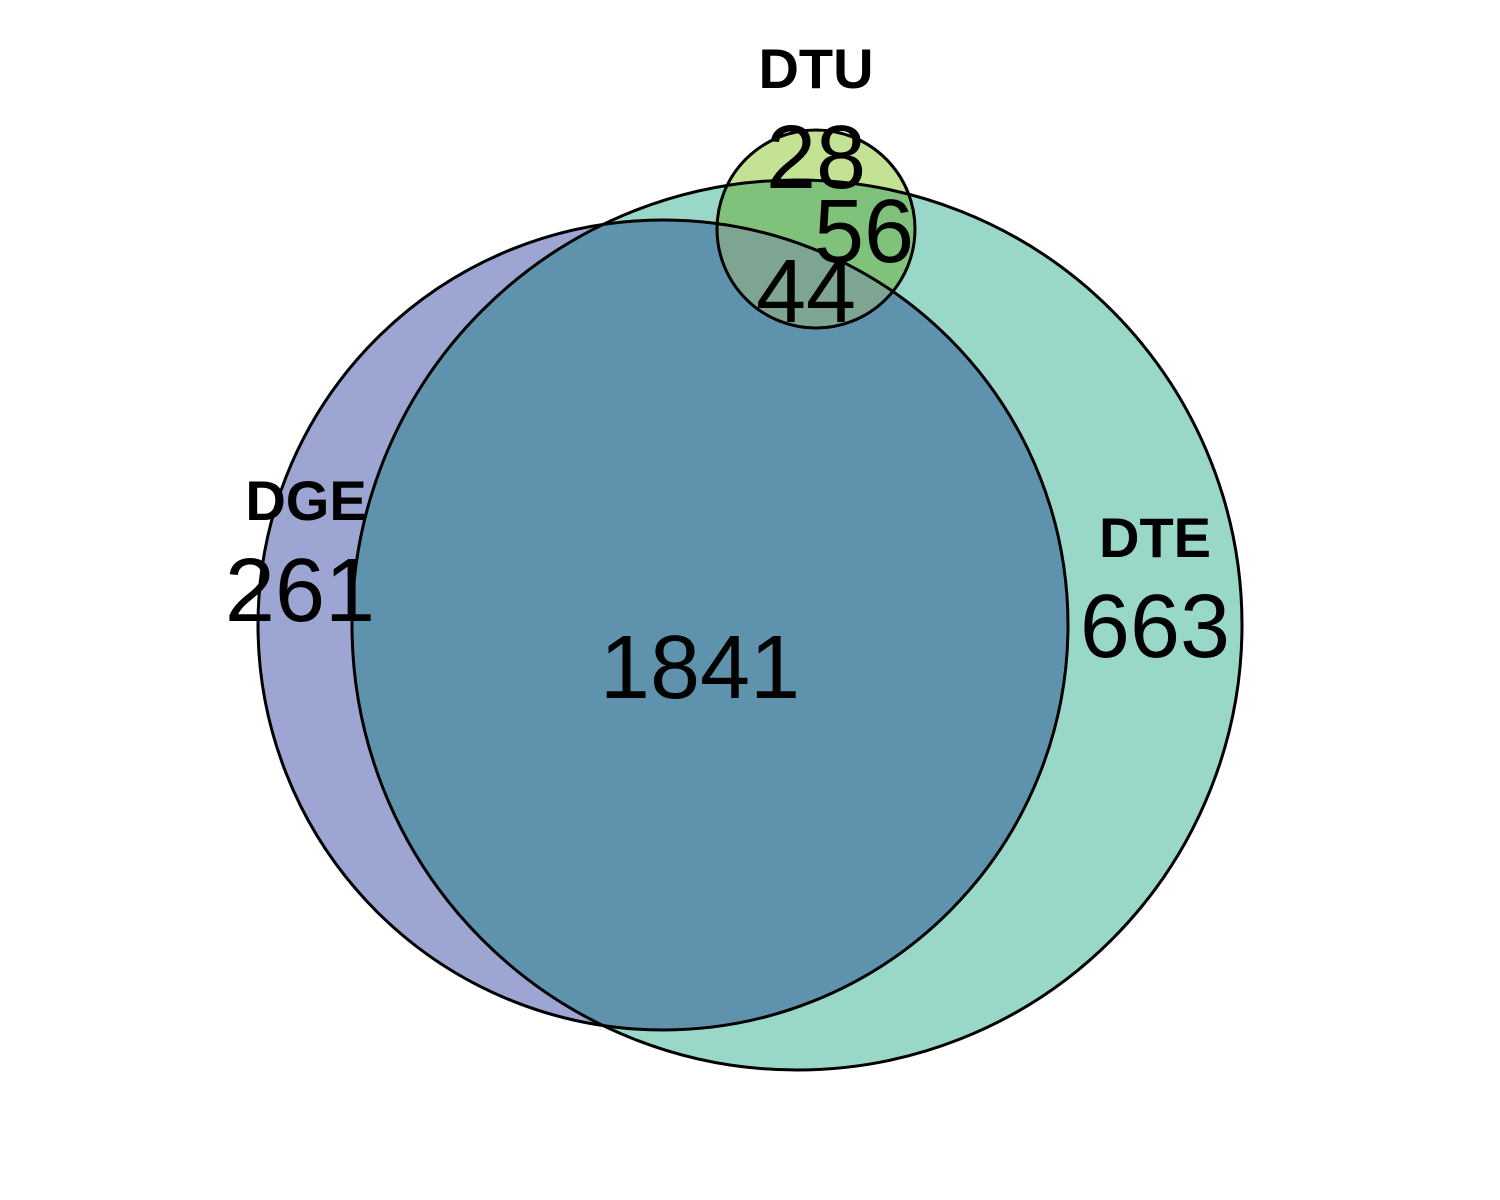 This screenshot has height=1200, width=1500. I want to click on all-three-count: 44, so click(806, 292).